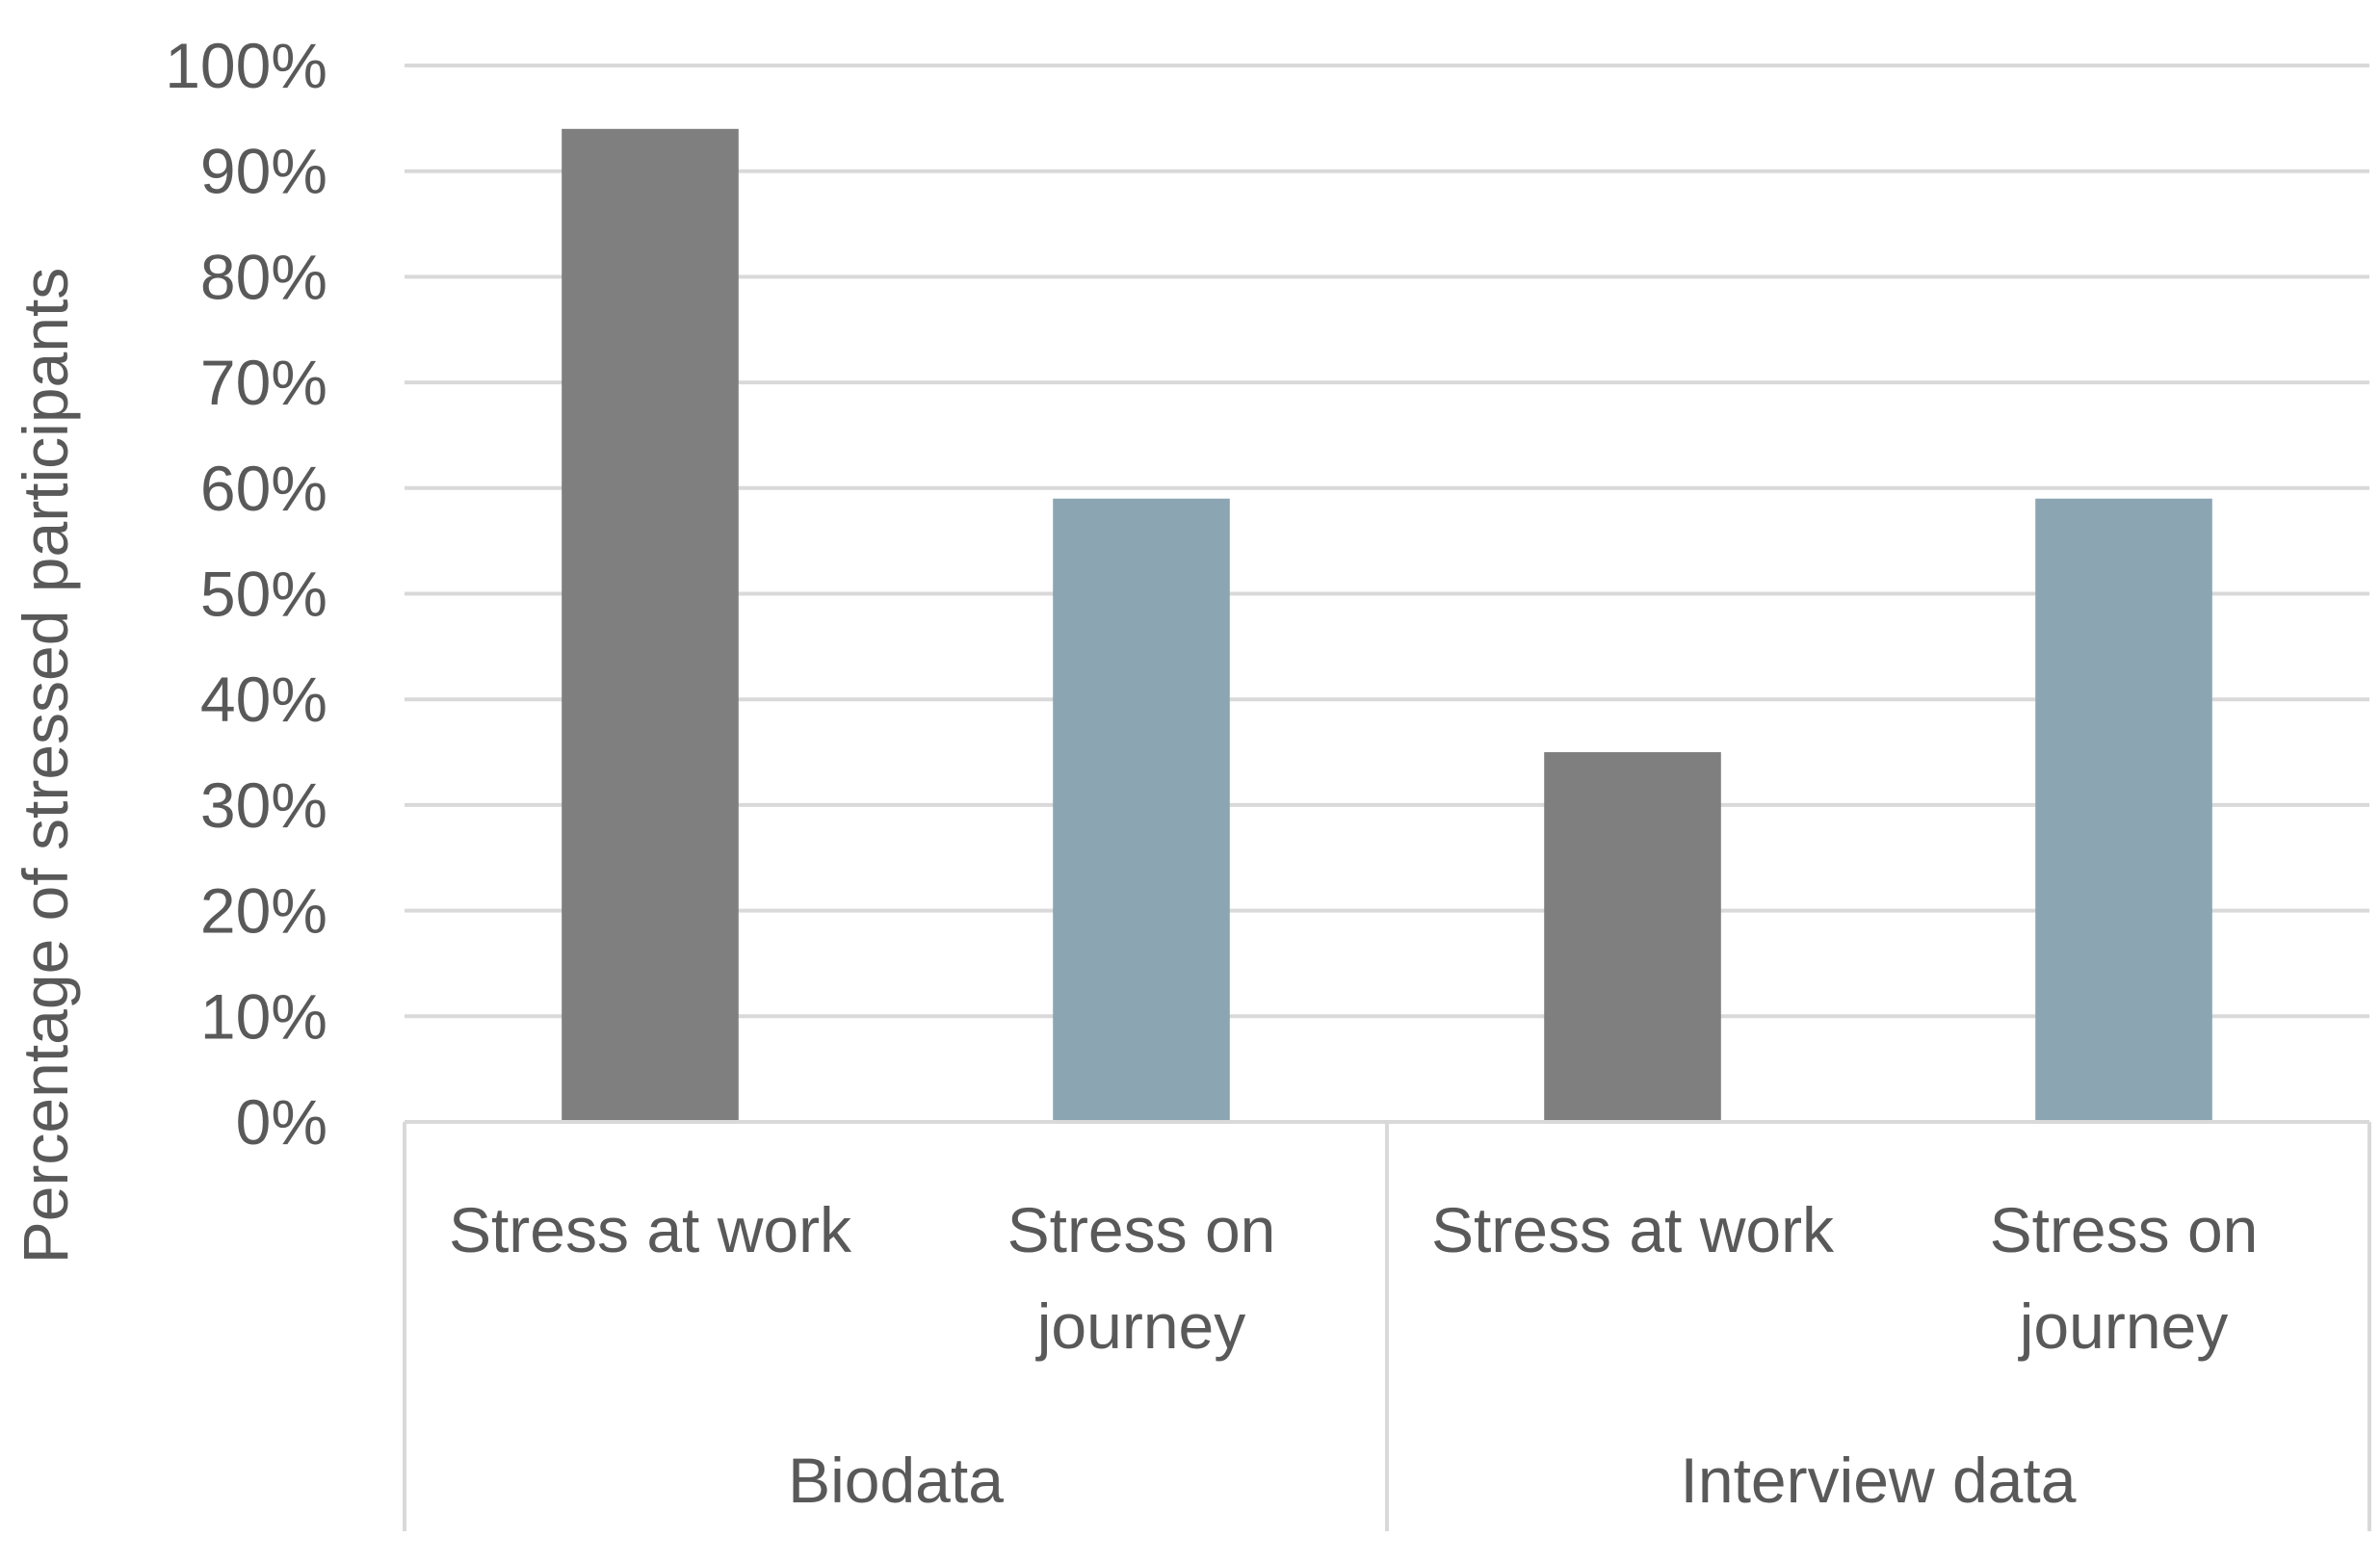  I want to click on y-tick-label: 40%, so click(264, 699).